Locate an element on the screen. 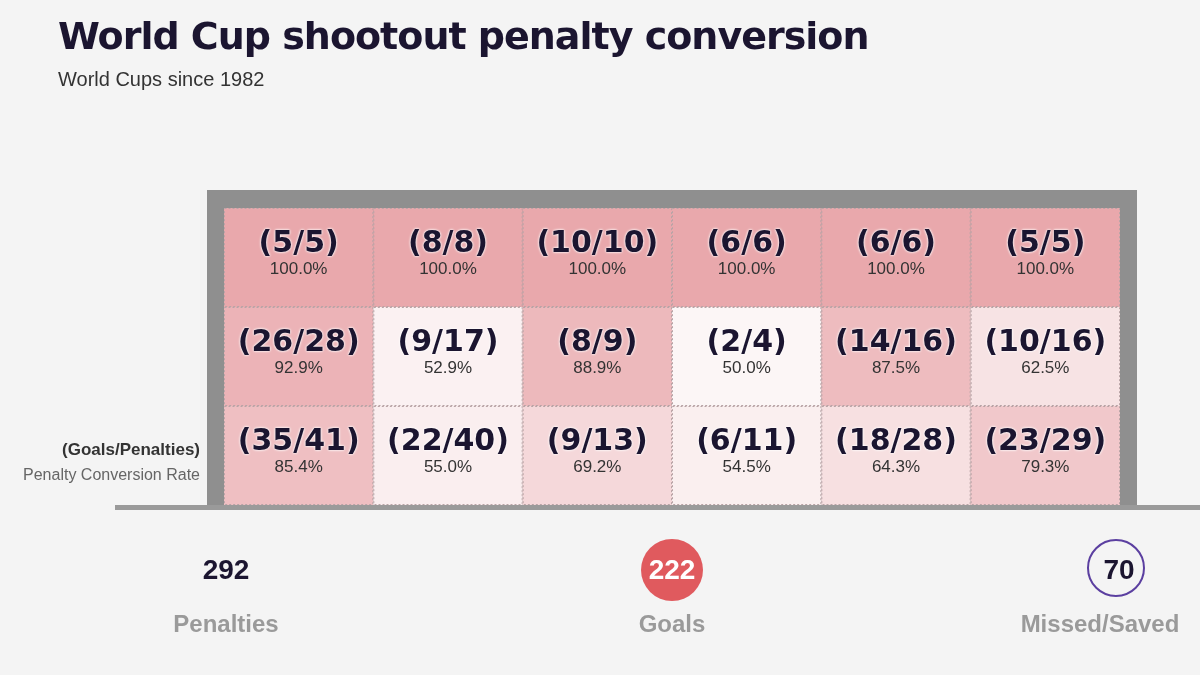 The height and width of the screenshot is (675, 1200). data-label: 64.3% is located at coordinates (896, 466).